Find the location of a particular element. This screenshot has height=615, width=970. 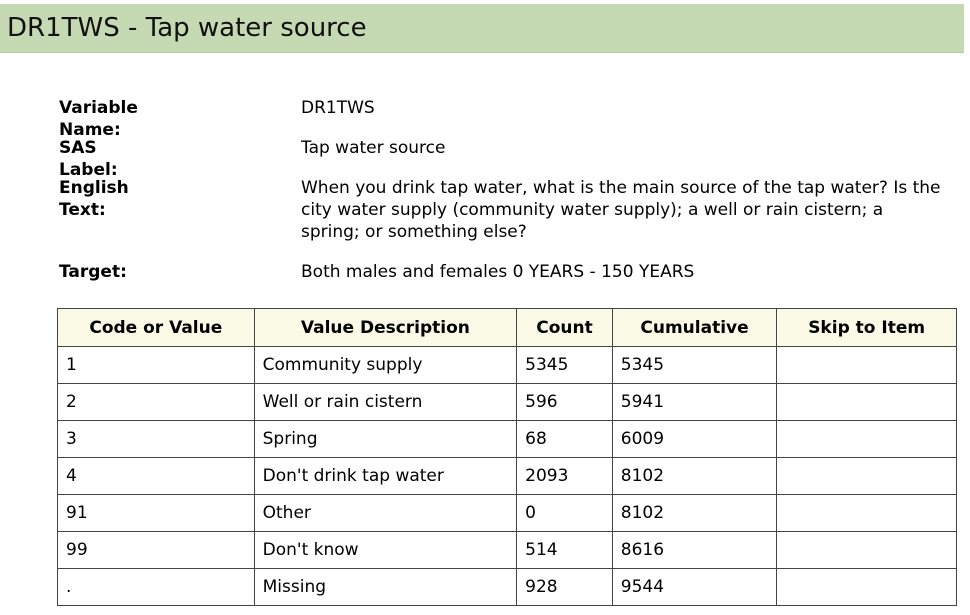

header-skip: Skip to Item is located at coordinates (866, 327).